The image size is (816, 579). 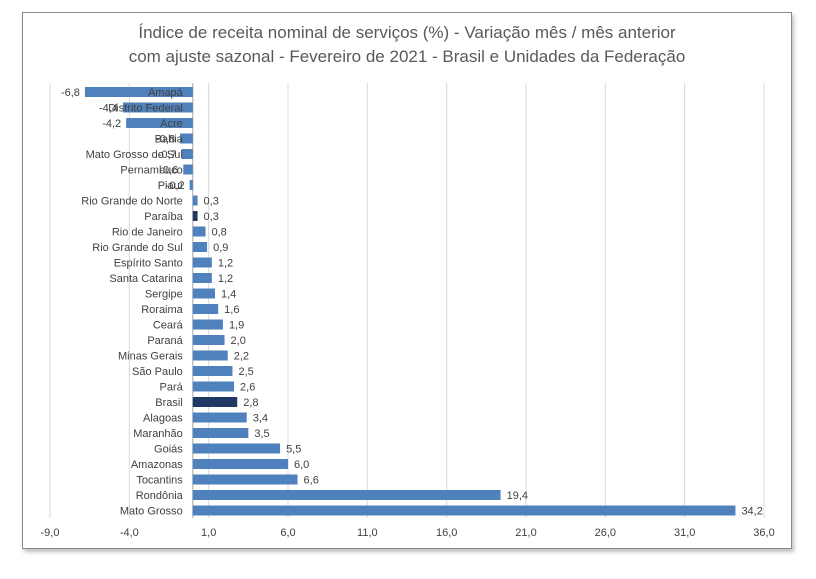 What do you see at coordinates (147, 233) in the screenshot?
I see `category-label: Rio de Janeiro` at bounding box center [147, 233].